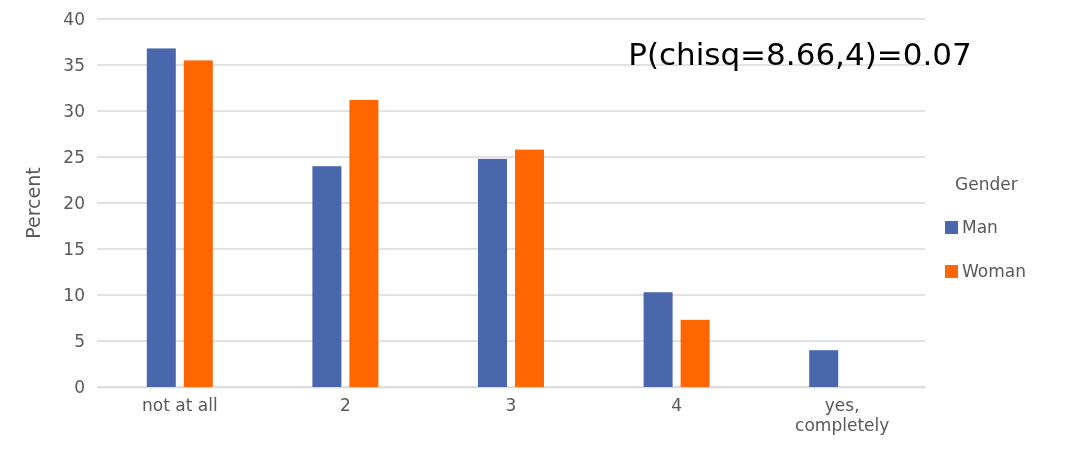 The image size is (1066, 458). What do you see at coordinates (180, 405) in the screenshot?
I see `x-tick-label: not at all` at bounding box center [180, 405].